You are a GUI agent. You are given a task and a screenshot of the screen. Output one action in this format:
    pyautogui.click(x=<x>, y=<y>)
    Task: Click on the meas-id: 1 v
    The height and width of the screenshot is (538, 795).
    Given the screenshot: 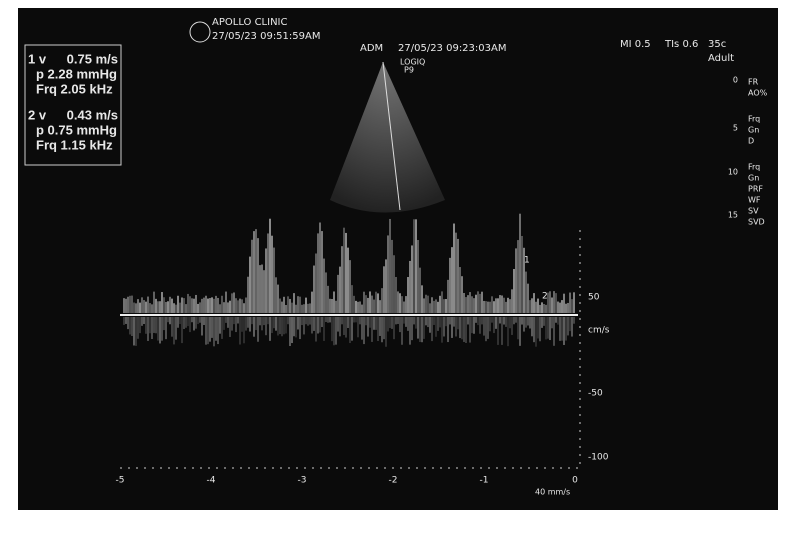 What is the action you would take?
    pyautogui.click(x=37, y=58)
    